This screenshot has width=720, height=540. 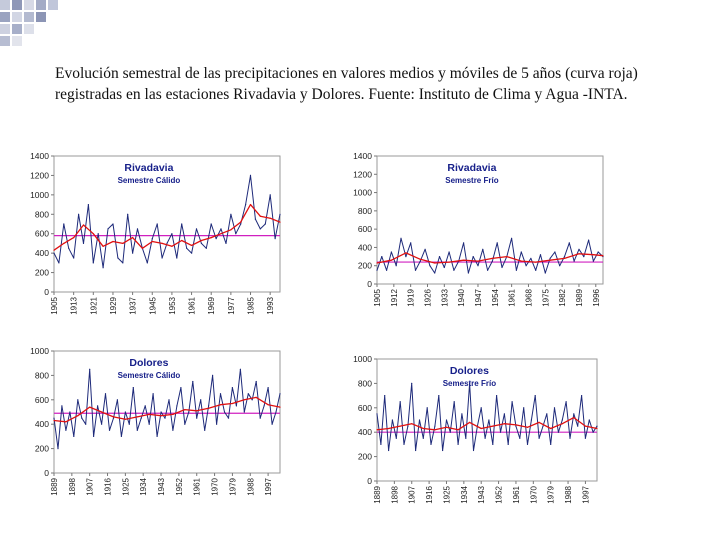 I want to click on x-tick-label: 1977, so click(x=231, y=305).